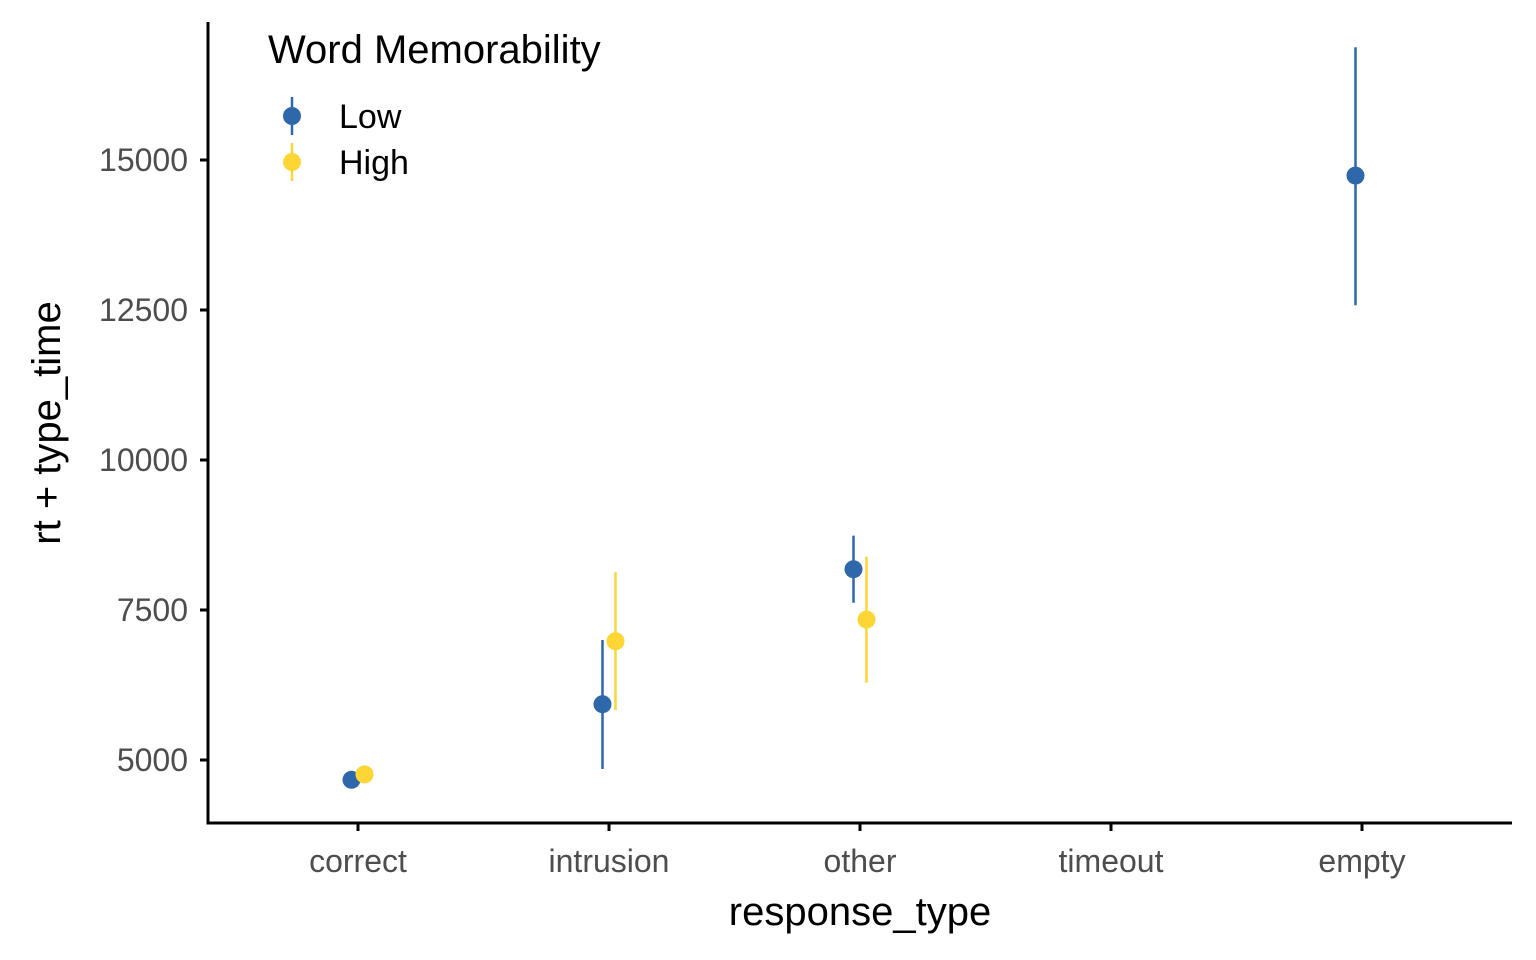 Image resolution: width=1536 pixels, height=960 pixels. Describe the element at coordinates (374, 163) in the screenshot. I see `legend-label: High` at that location.